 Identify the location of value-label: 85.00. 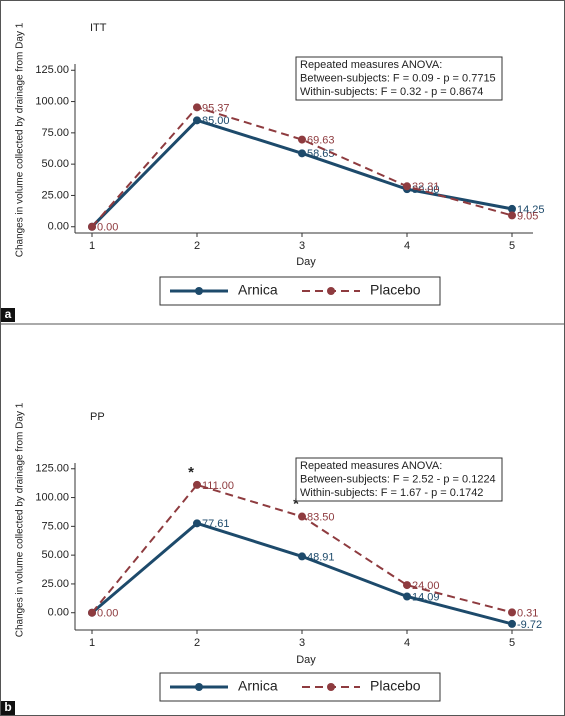
(216, 121).